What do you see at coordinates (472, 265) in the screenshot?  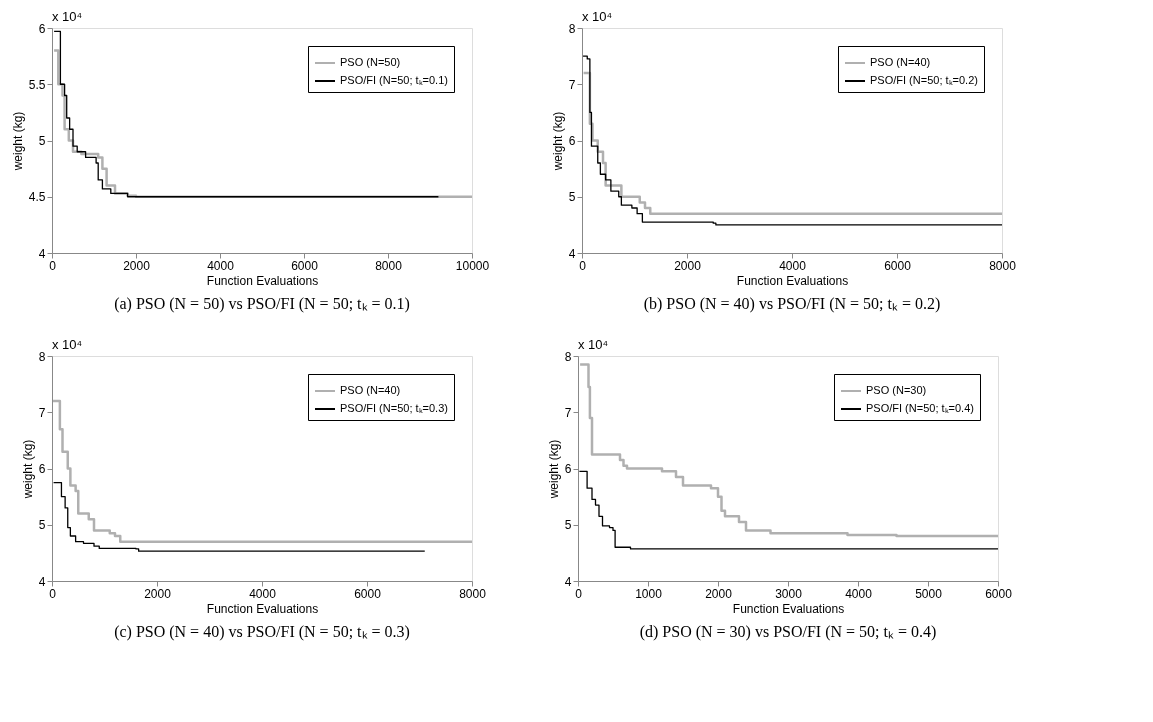 I see `x-tick-label: 10000` at bounding box center [472, 265].